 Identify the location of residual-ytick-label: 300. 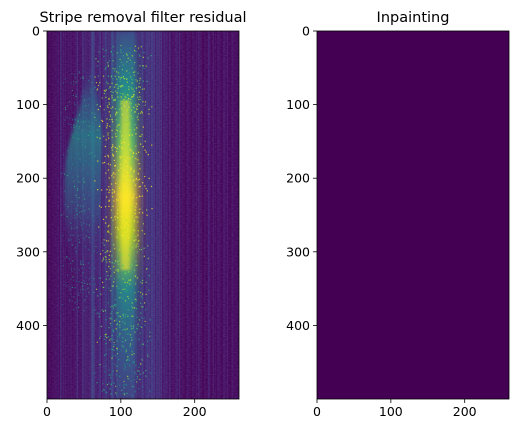
(28, 251).